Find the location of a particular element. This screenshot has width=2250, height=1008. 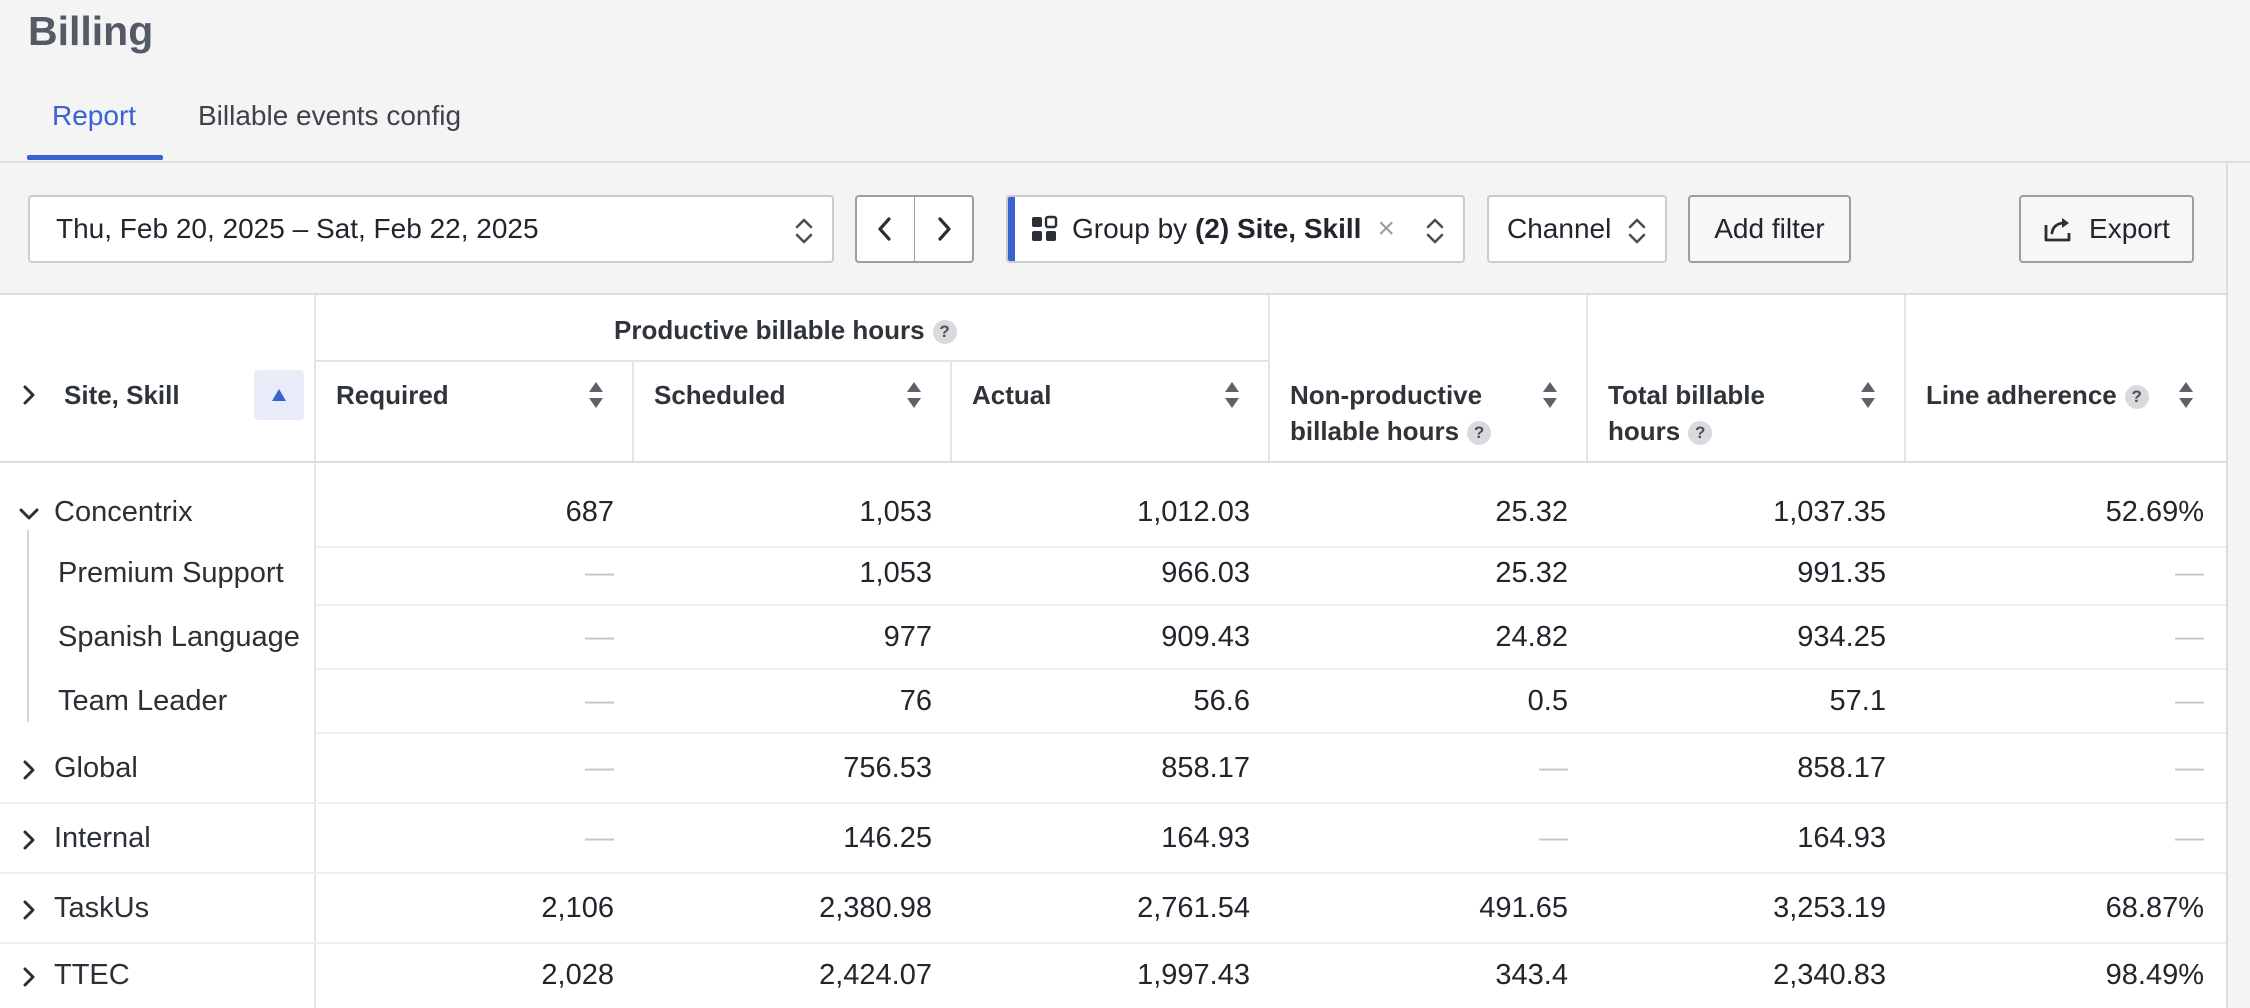

tab-report: Report is located at coordinates (94, 116).